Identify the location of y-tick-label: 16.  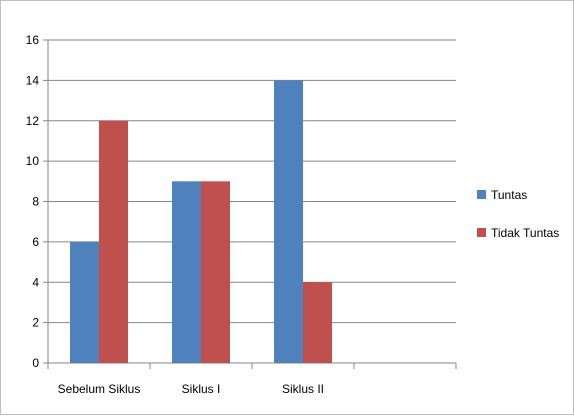
(33, 40).